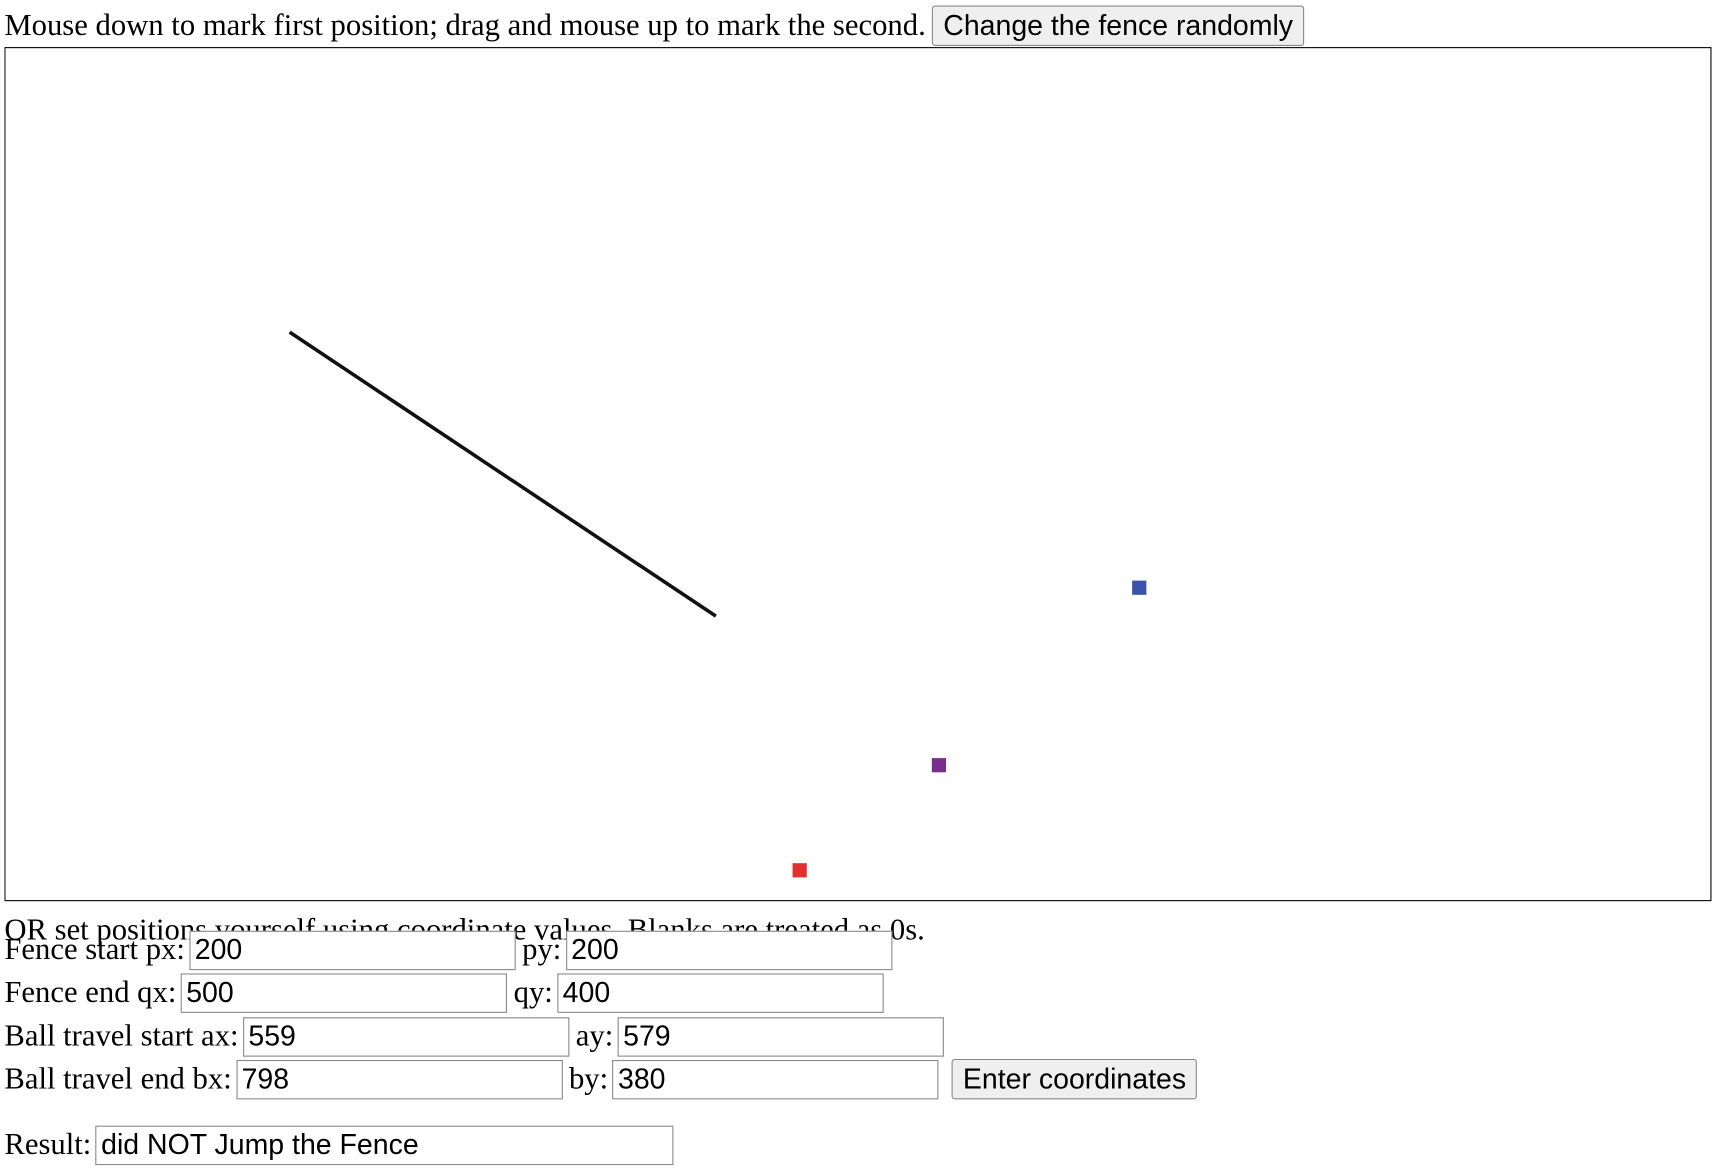 This screenshot has width=1714, height=1170. What do you see at coordinates (939, 765) in the screenshot?
I see `marker` at bounding box center [939, 765].